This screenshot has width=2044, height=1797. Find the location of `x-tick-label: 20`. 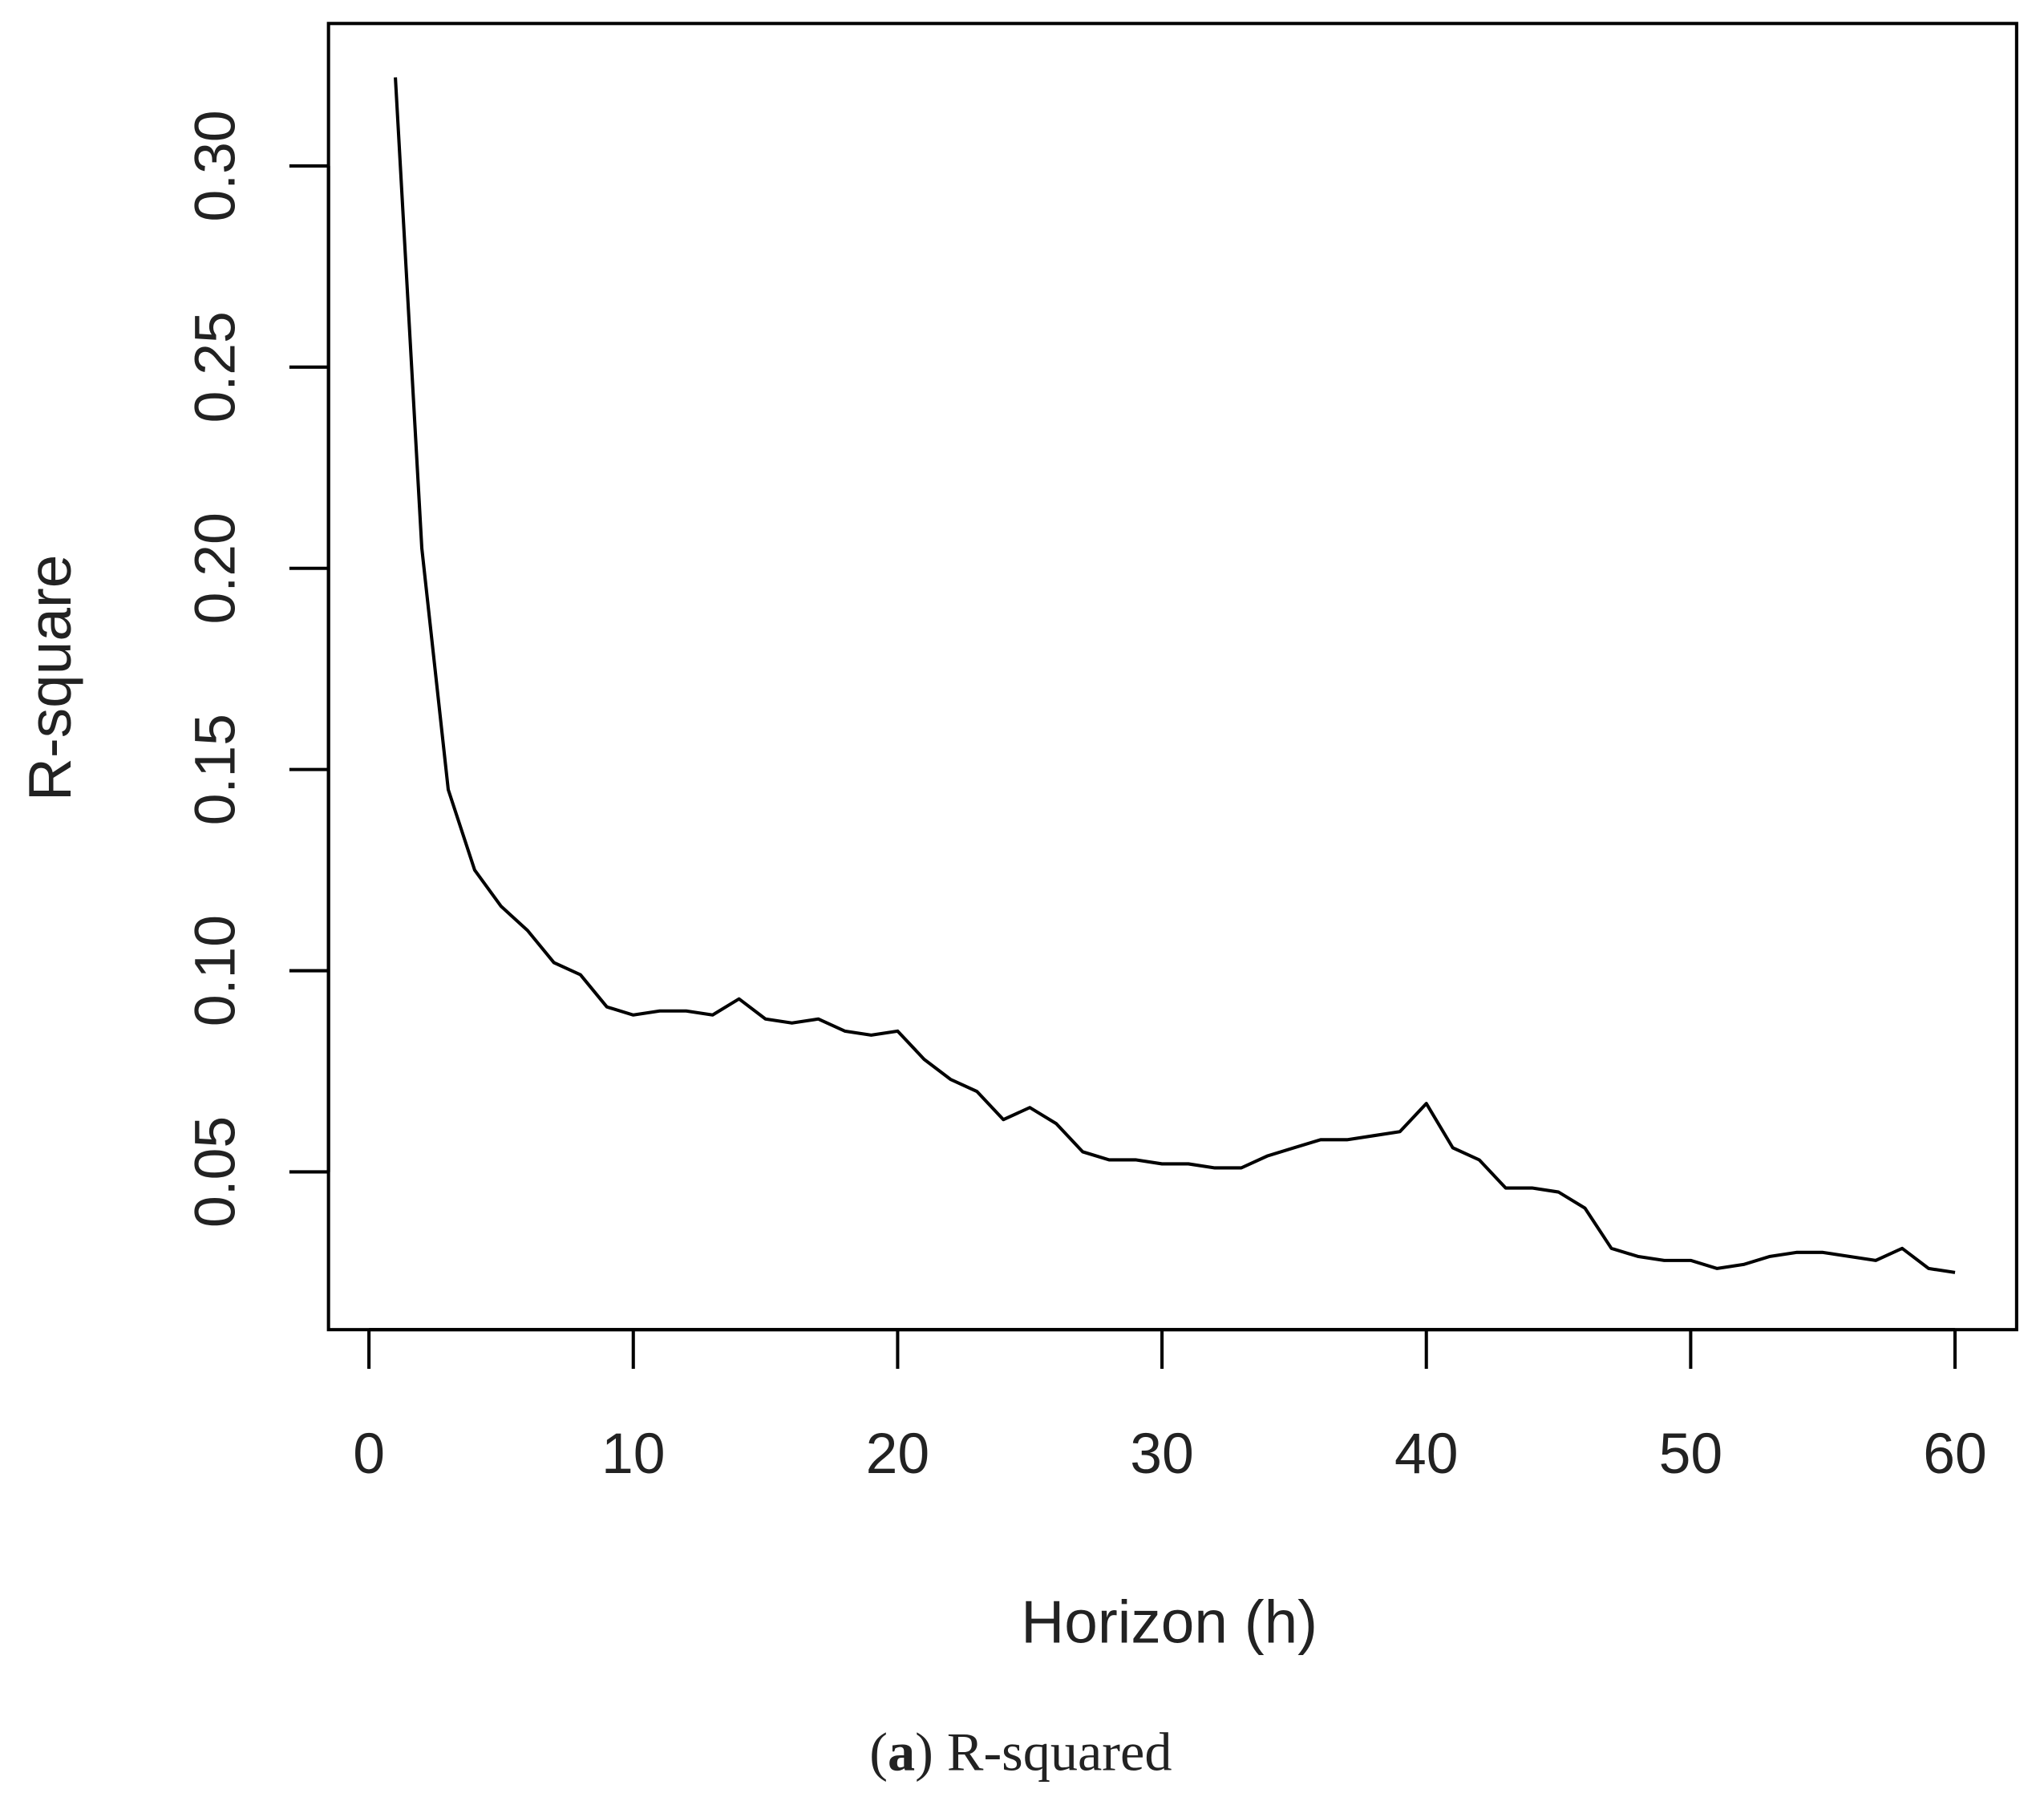

x-tick-label: 20 is located at coordinates (898, 1454).